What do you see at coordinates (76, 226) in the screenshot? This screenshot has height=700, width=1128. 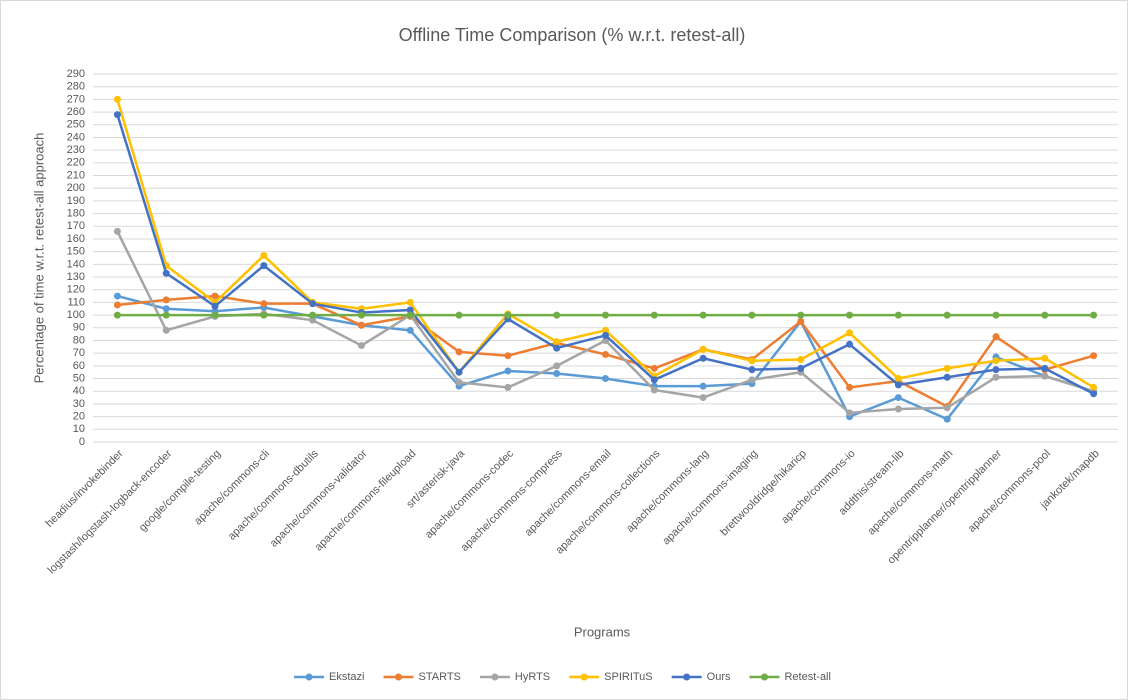 I see `y-tick-label: 170` at bounding box center [76, 226].